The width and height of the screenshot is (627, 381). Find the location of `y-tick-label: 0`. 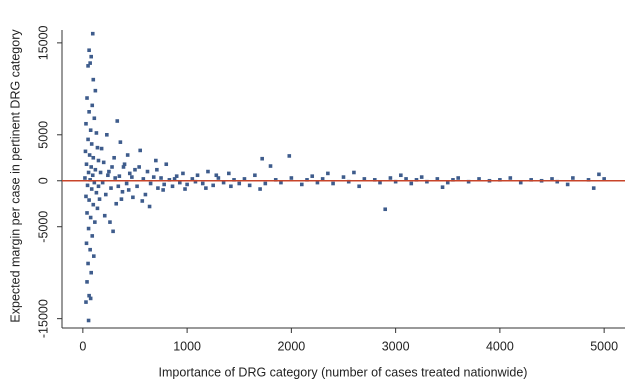

y-tick-label: 0 is located at coordinates (43, 180).